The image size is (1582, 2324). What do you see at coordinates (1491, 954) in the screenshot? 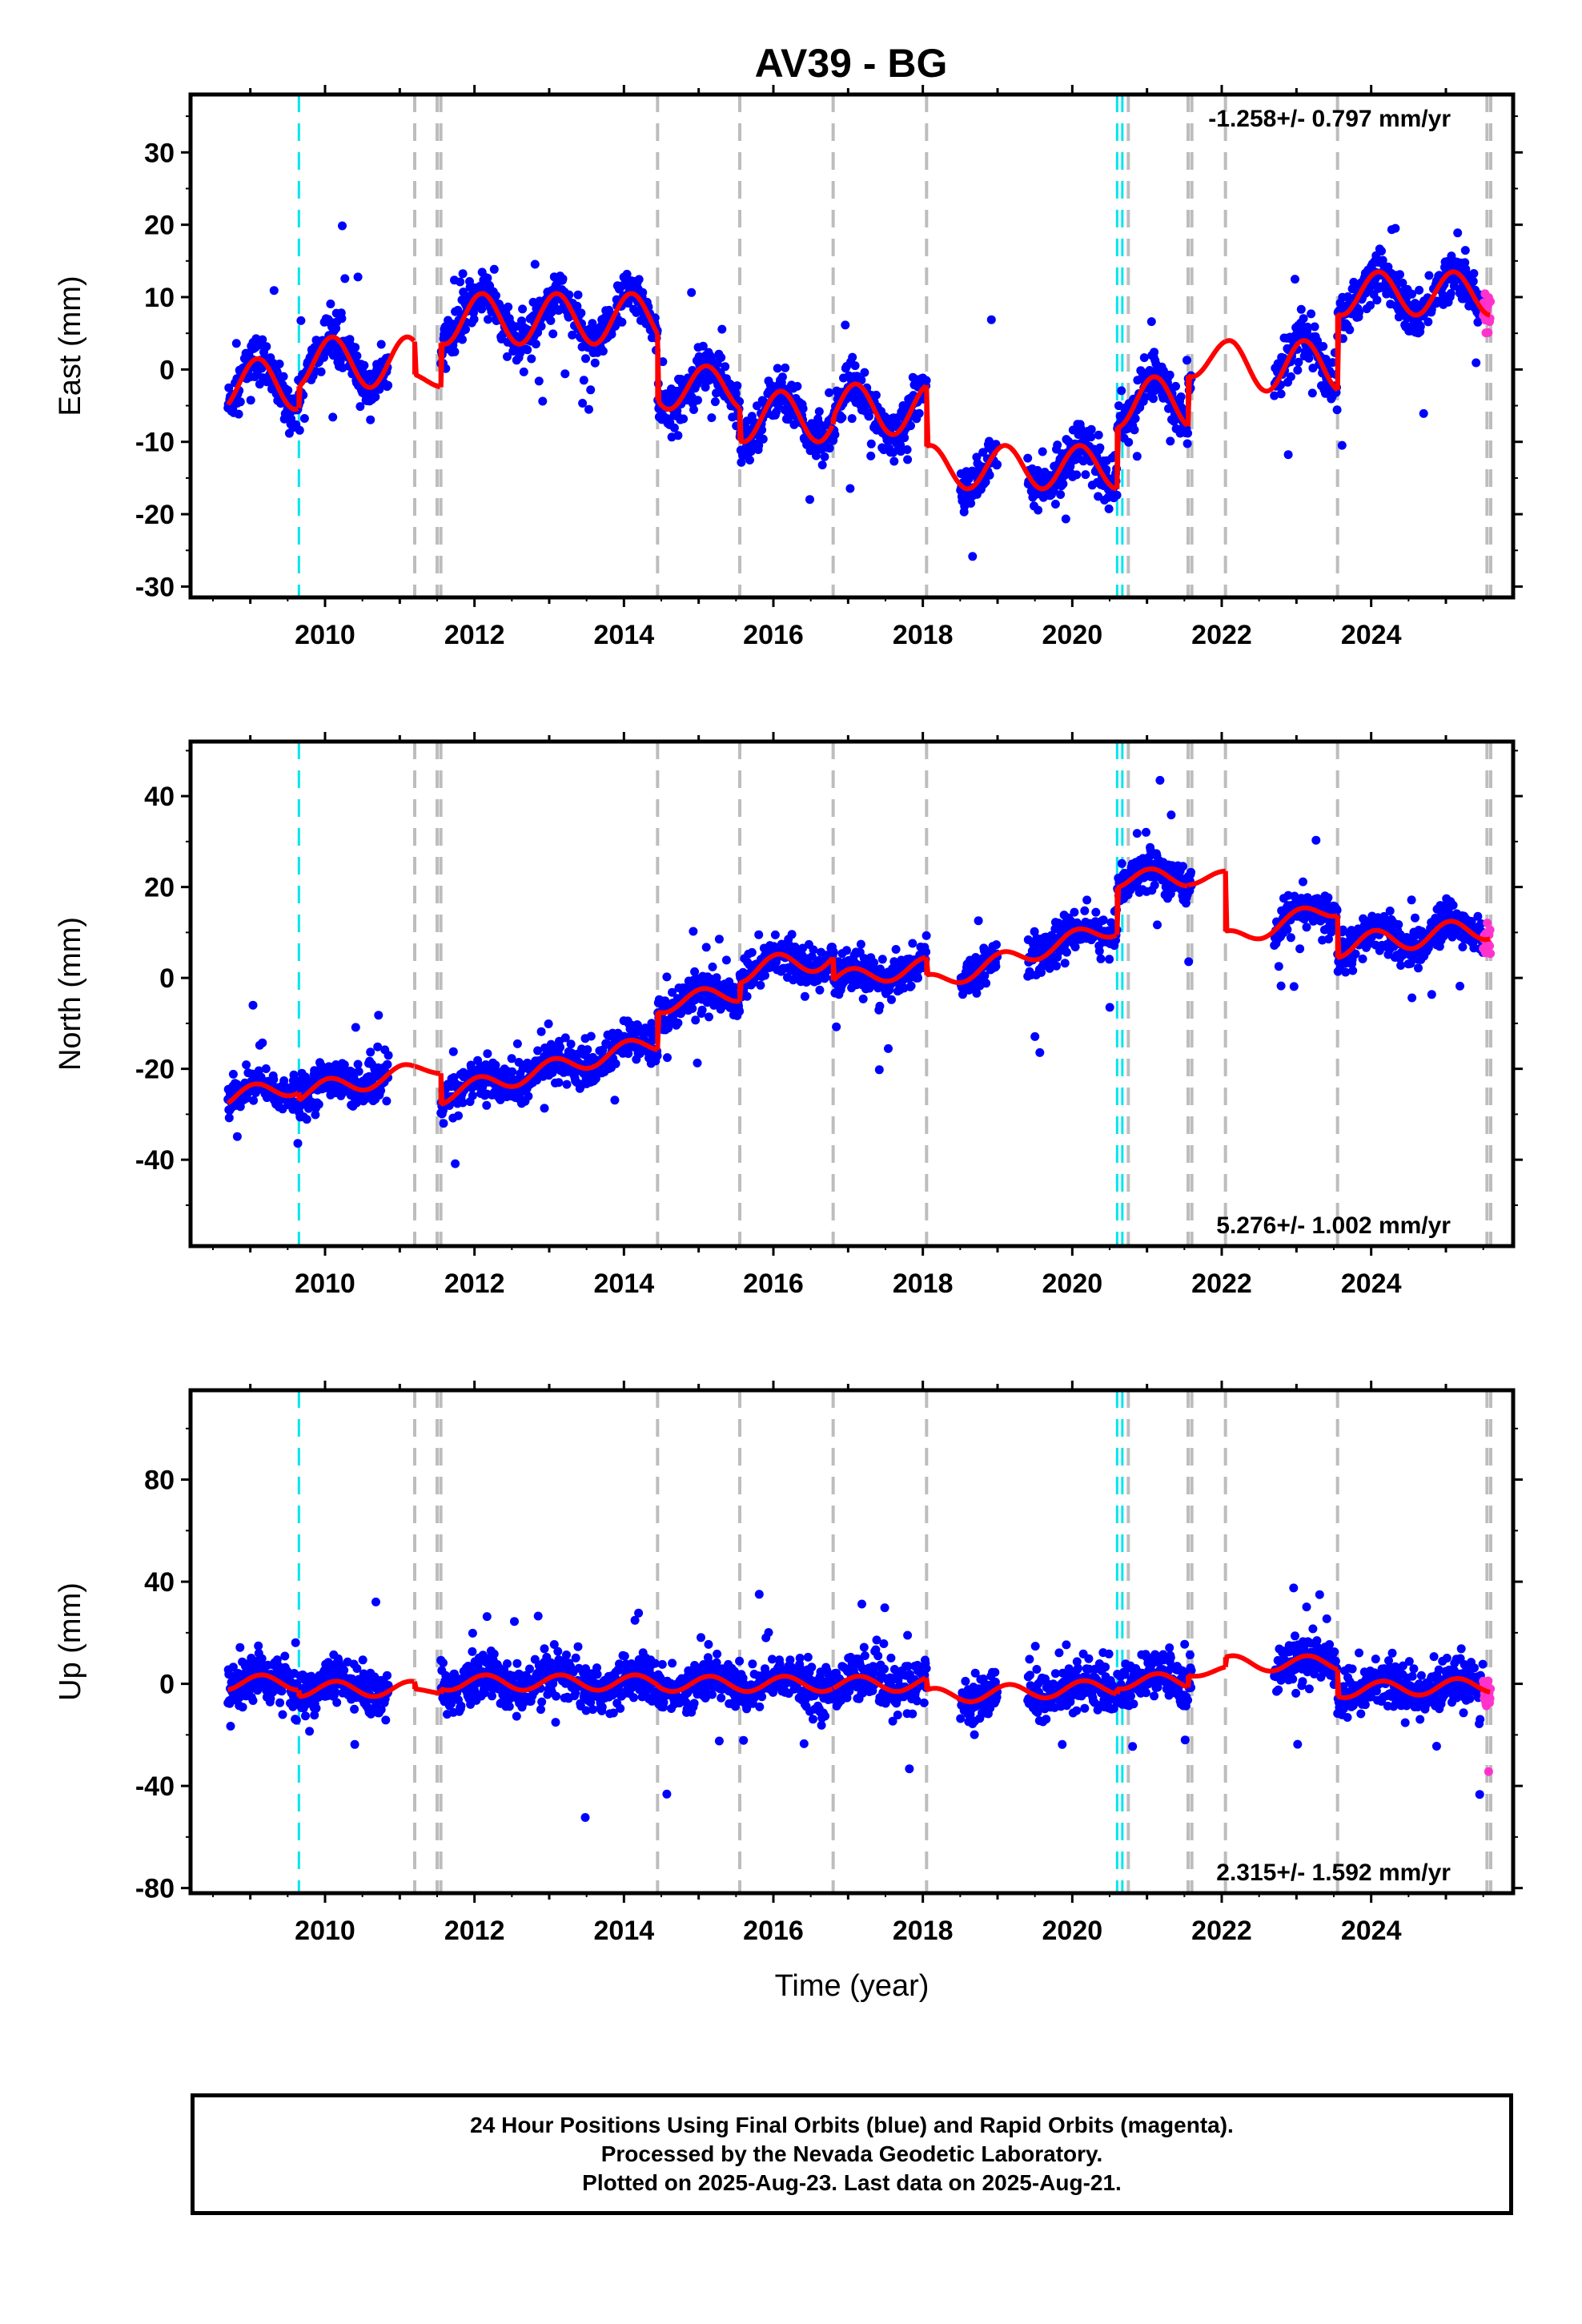
I see `rapid-orbit-point` at bounding box center [1491, 954].